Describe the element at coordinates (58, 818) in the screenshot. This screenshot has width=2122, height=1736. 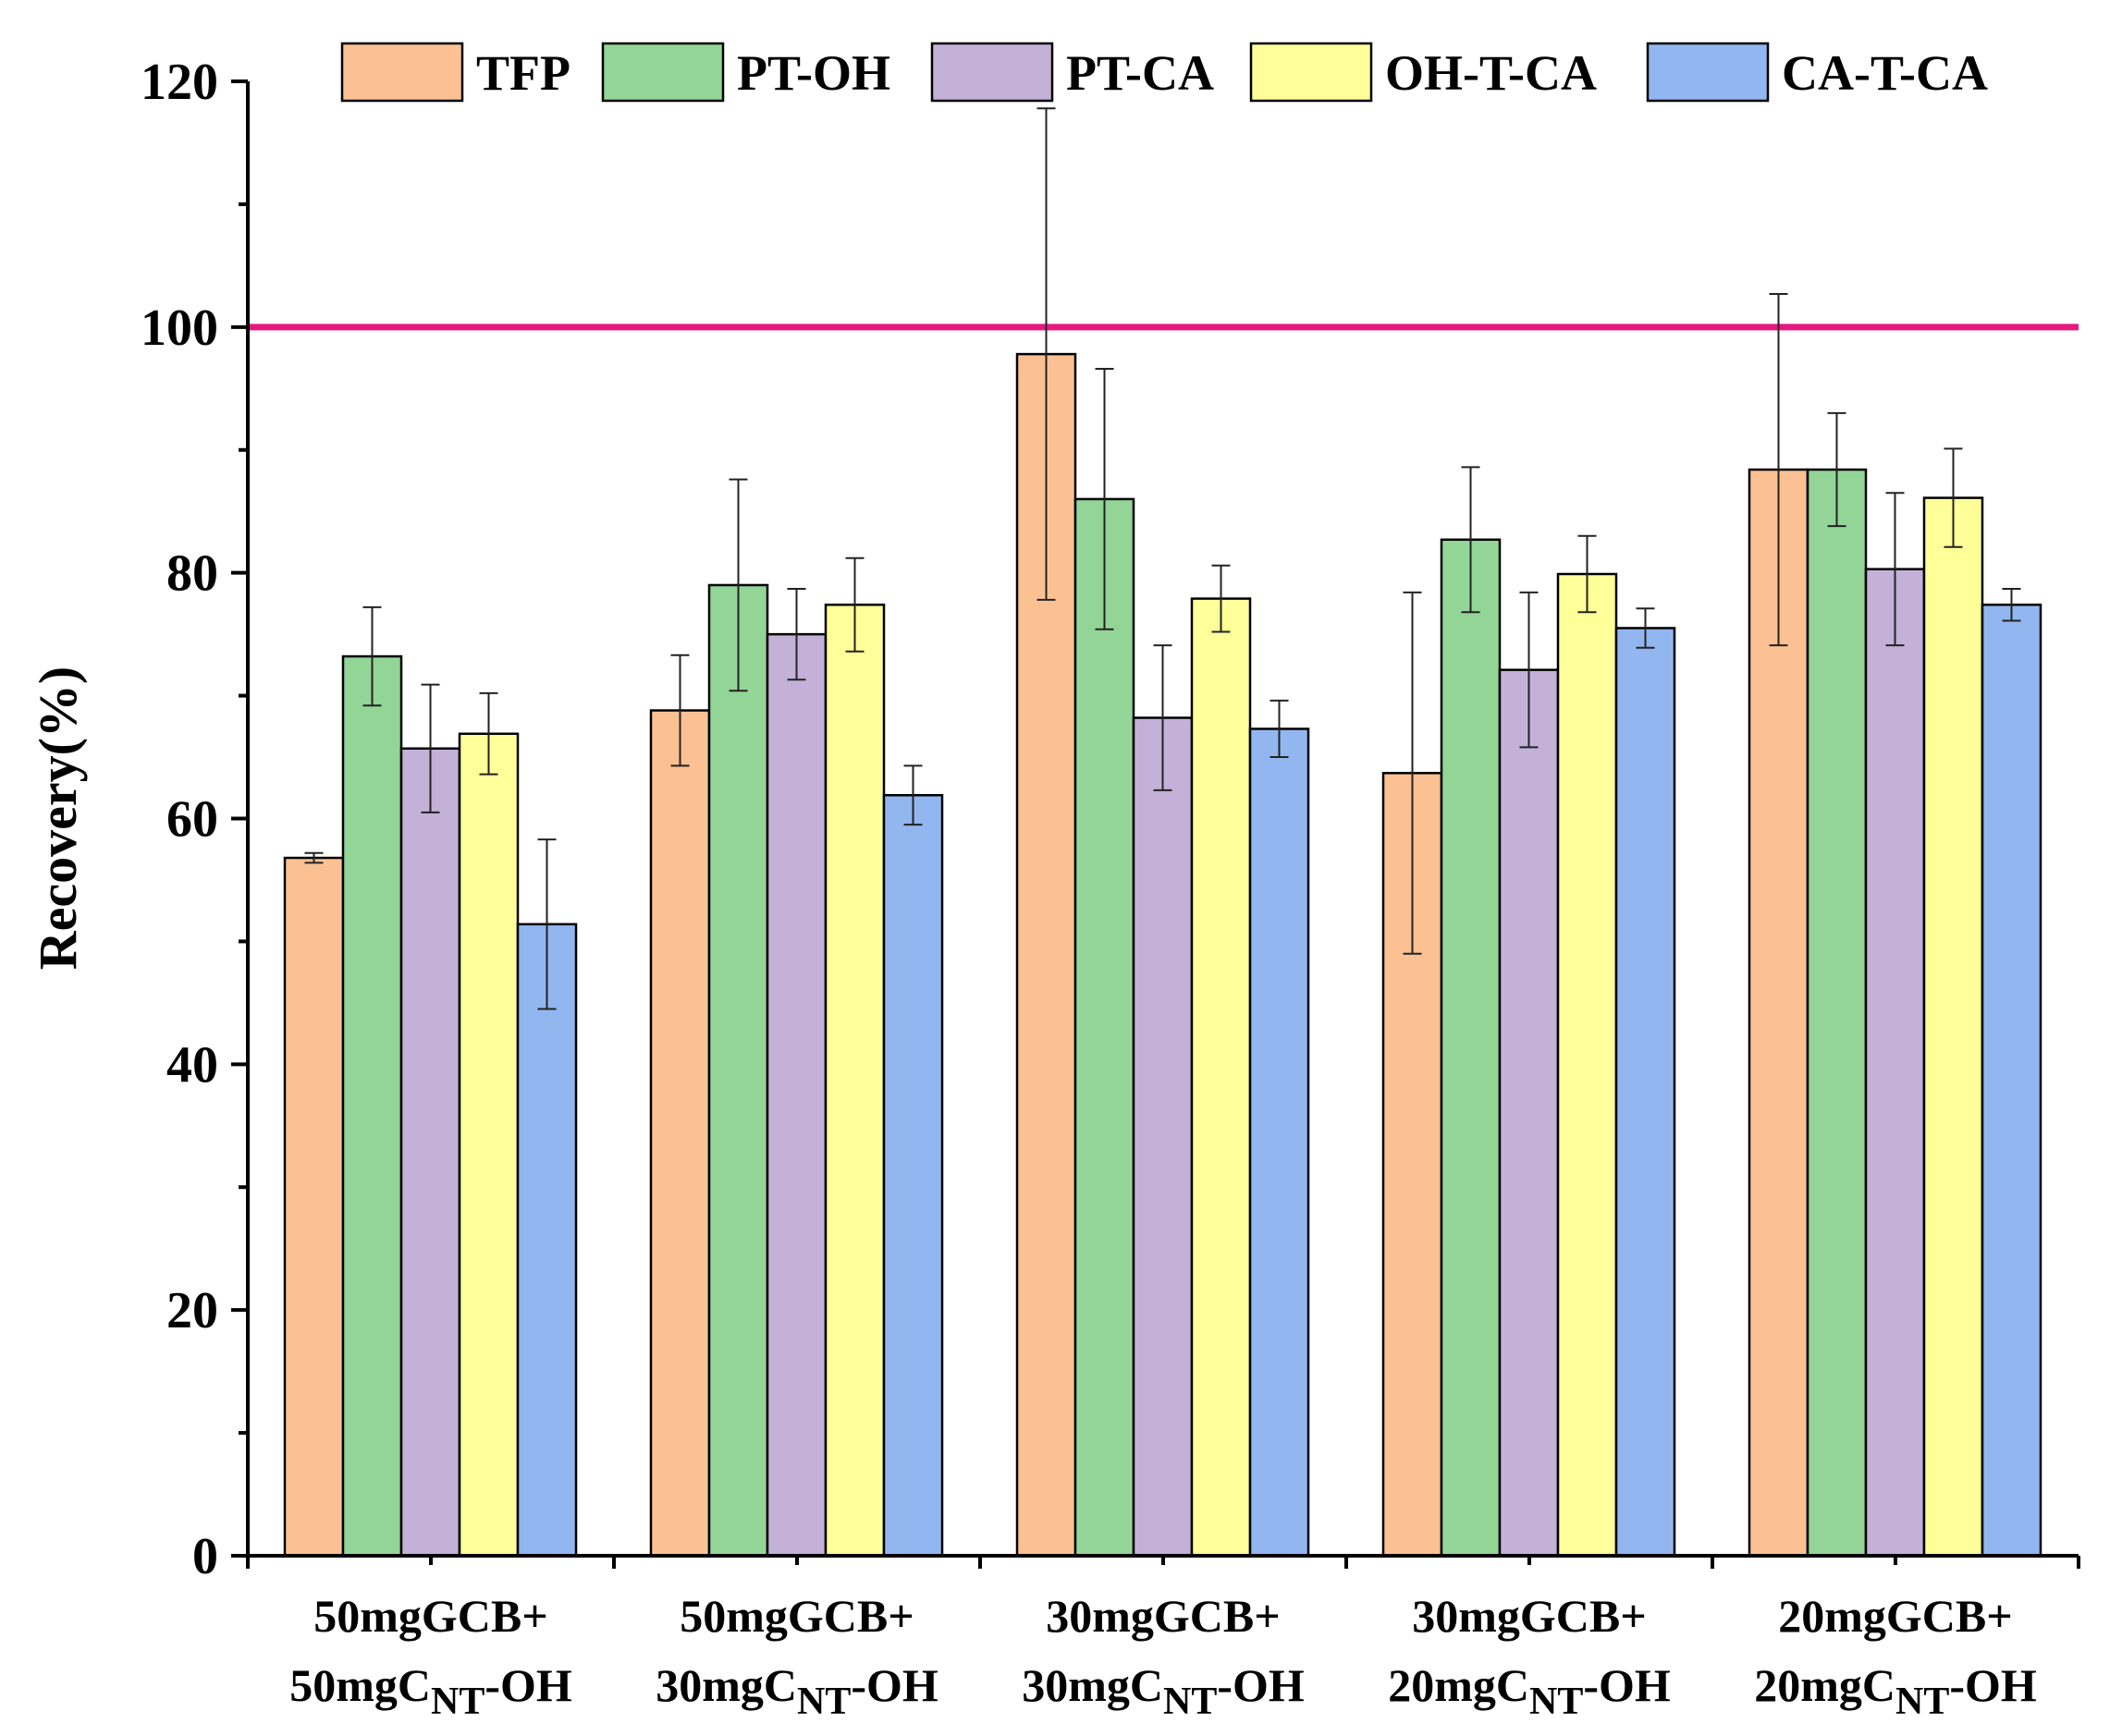
I see `y-axis-label: Recovery(%)` at that location.